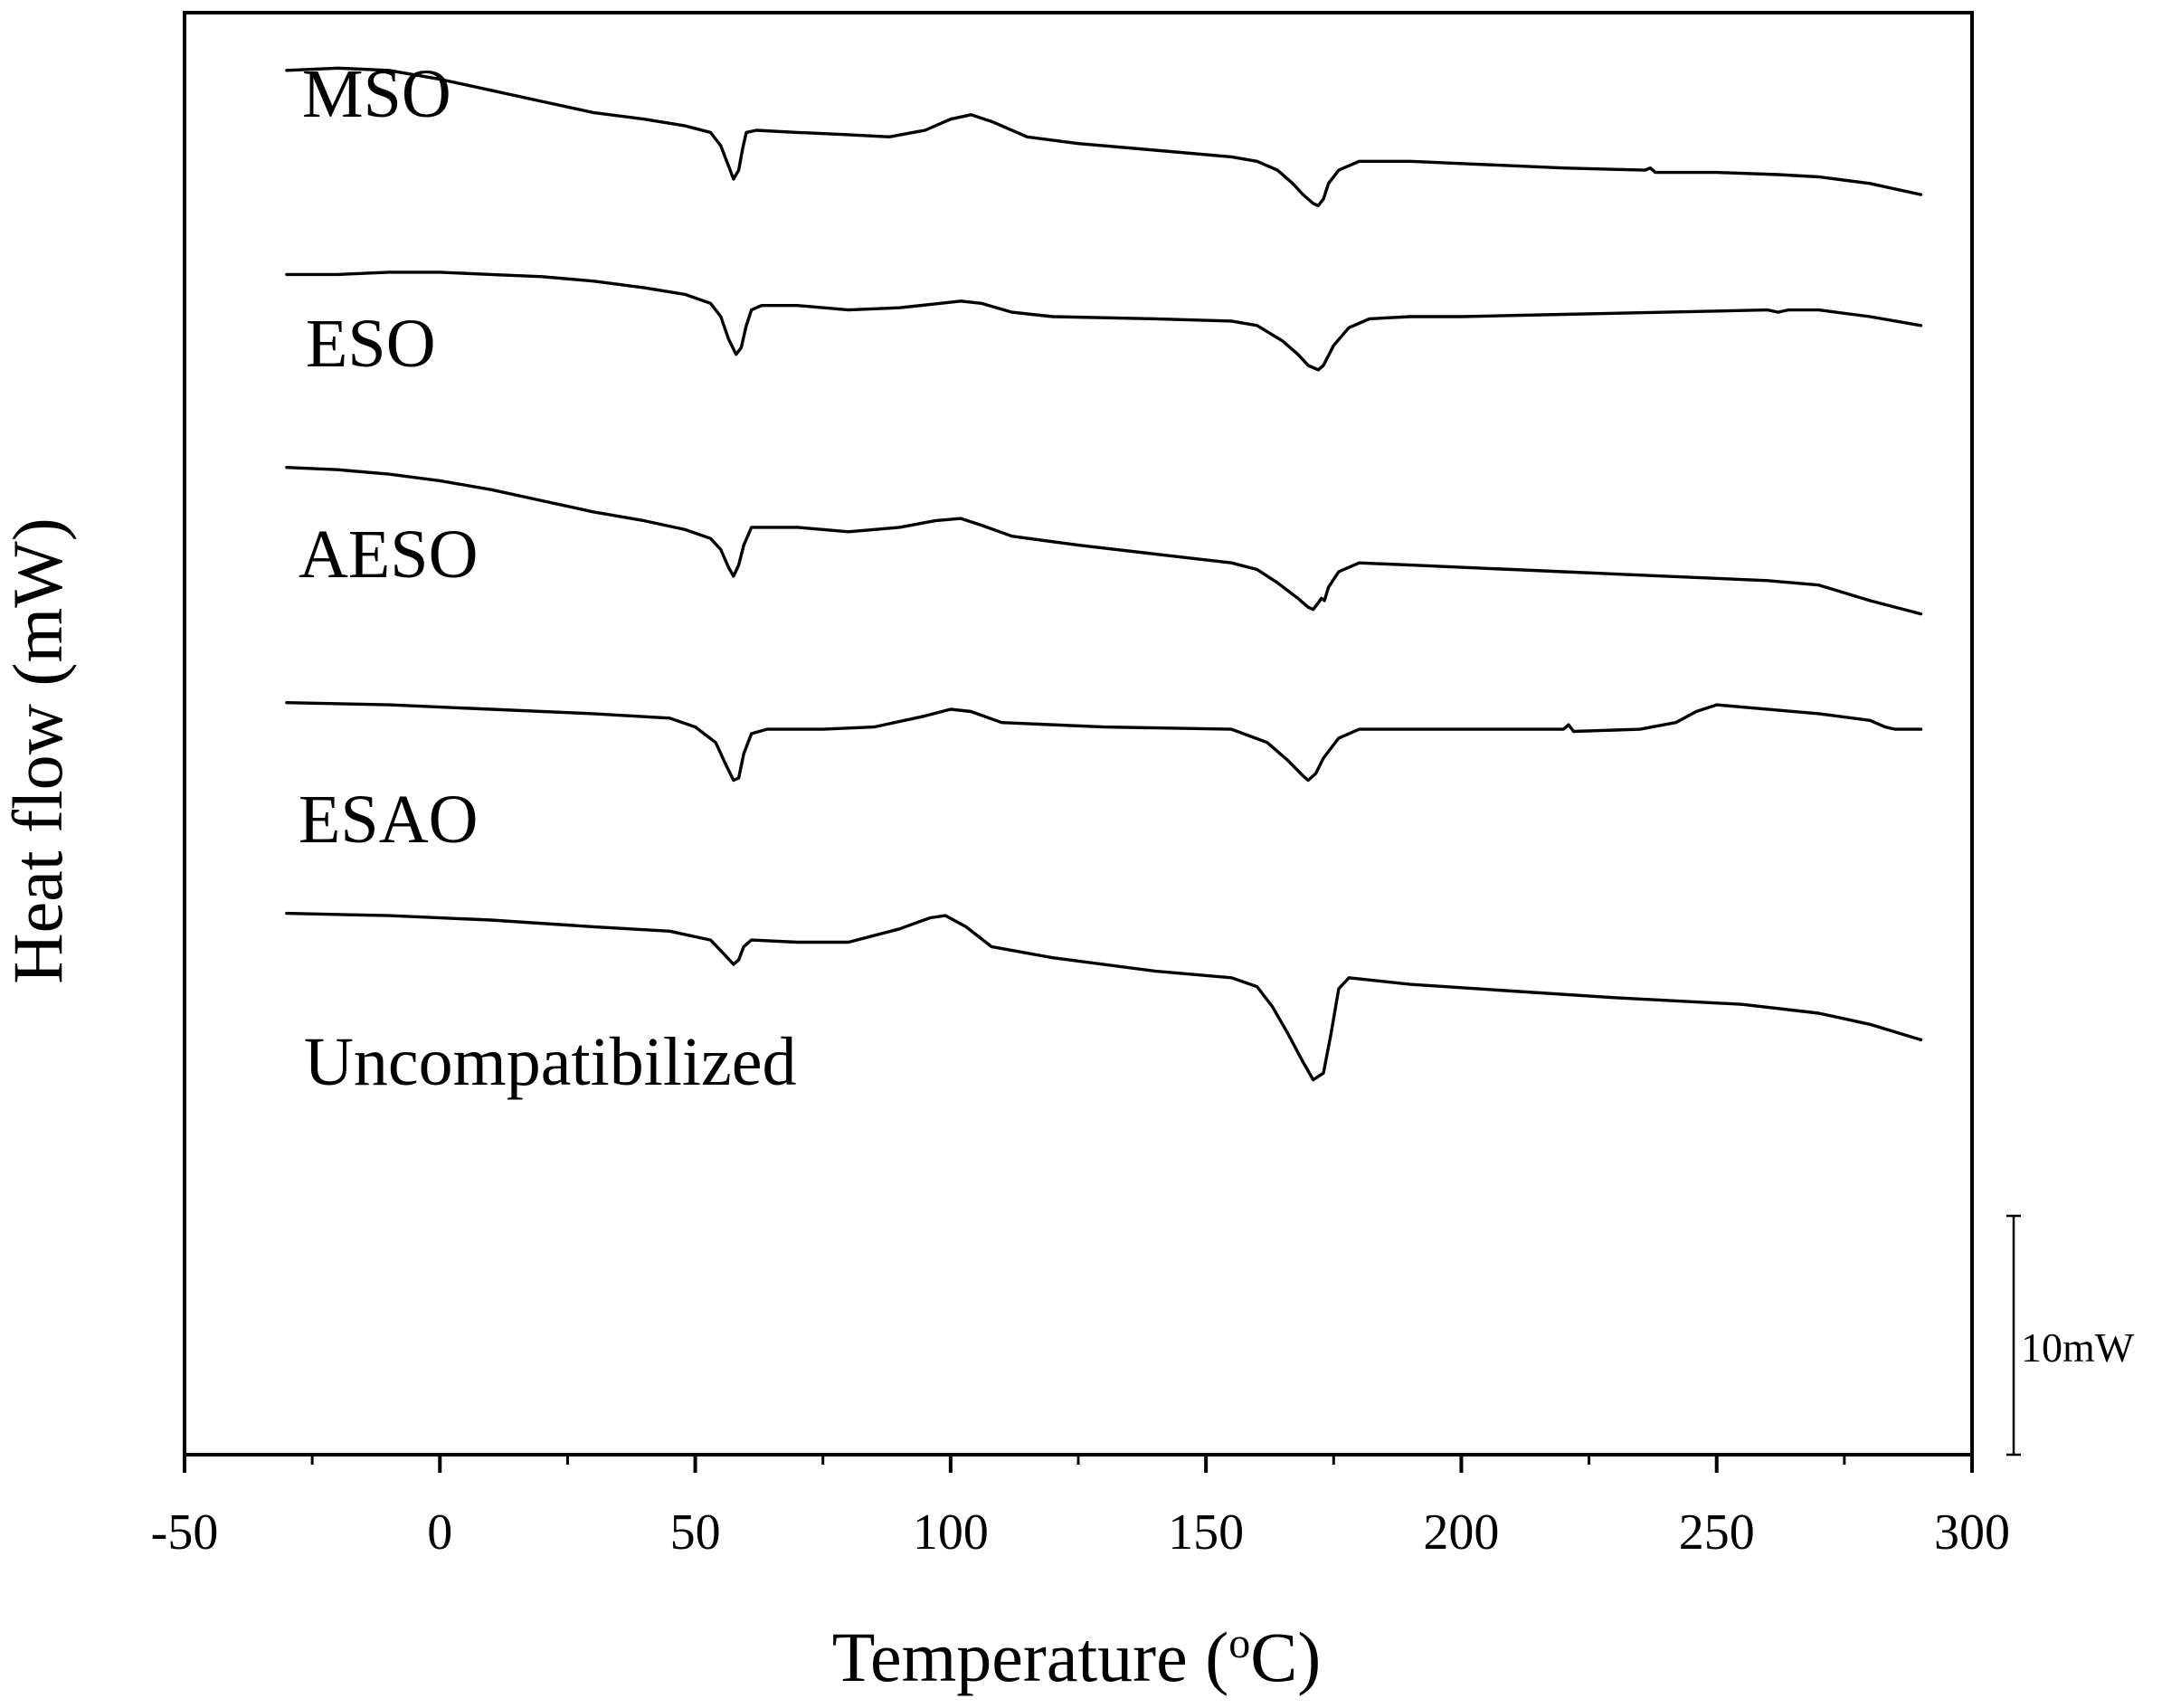 The image size is (2162, 1708). I want to click on series-labels-group: MSO ESO AESO ESAO Uncompatibilized, so click(548, 578).